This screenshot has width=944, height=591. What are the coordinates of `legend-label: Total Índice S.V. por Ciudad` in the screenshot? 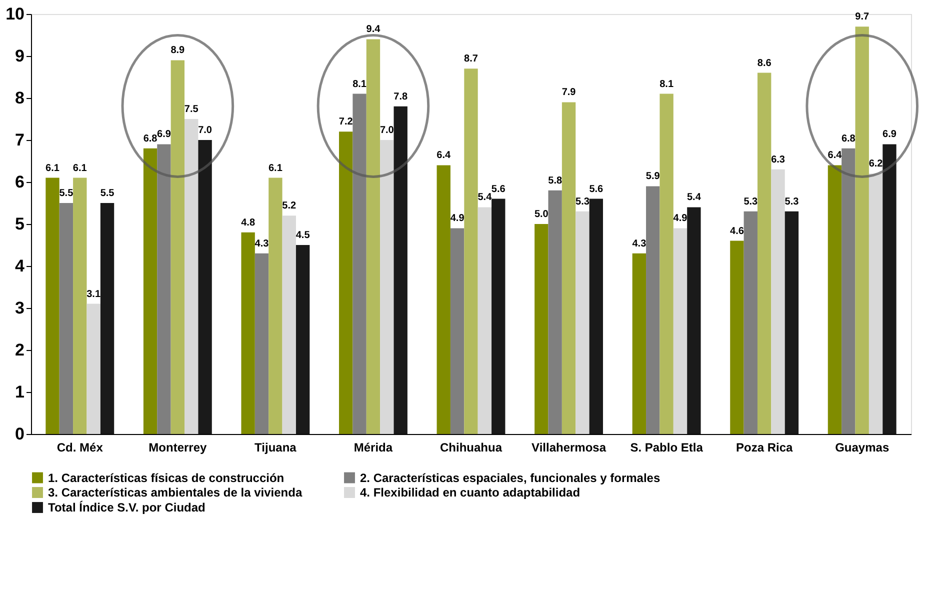 It's located at (127, 507).